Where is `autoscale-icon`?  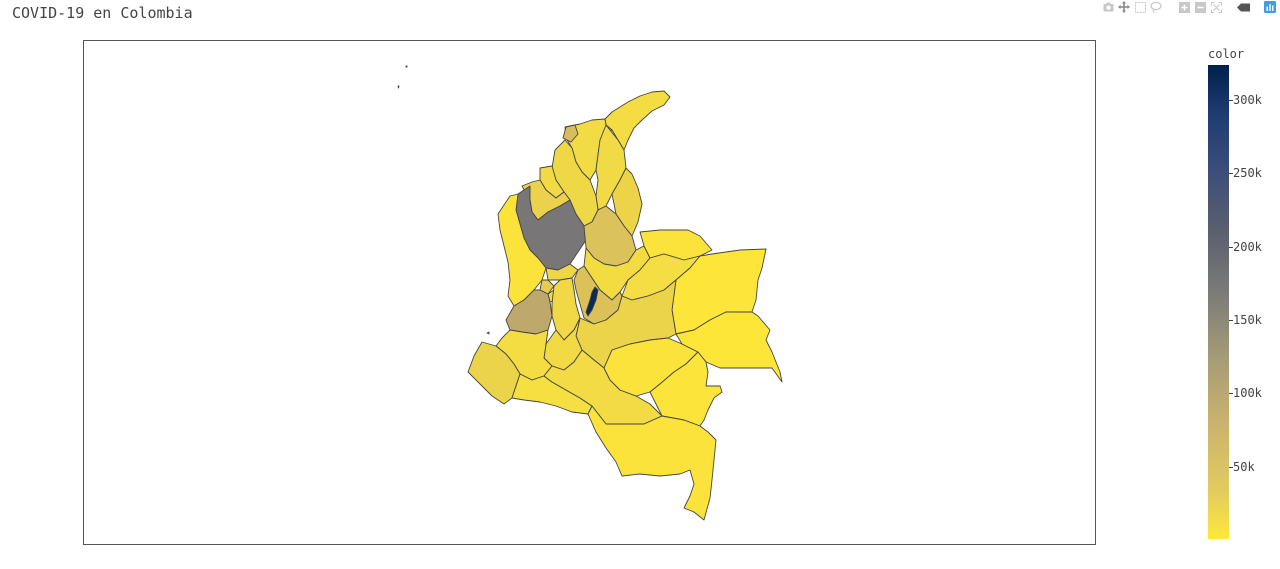
autoscale-icon is located at coordinates (1216, 7).